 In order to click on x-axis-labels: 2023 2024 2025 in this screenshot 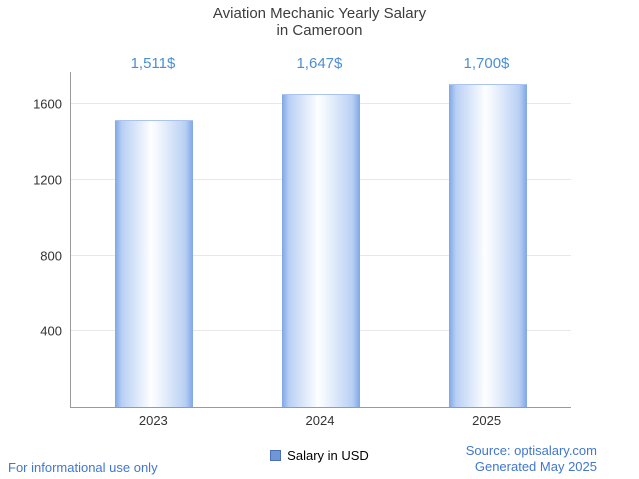, I will do `click(320, 420)`.